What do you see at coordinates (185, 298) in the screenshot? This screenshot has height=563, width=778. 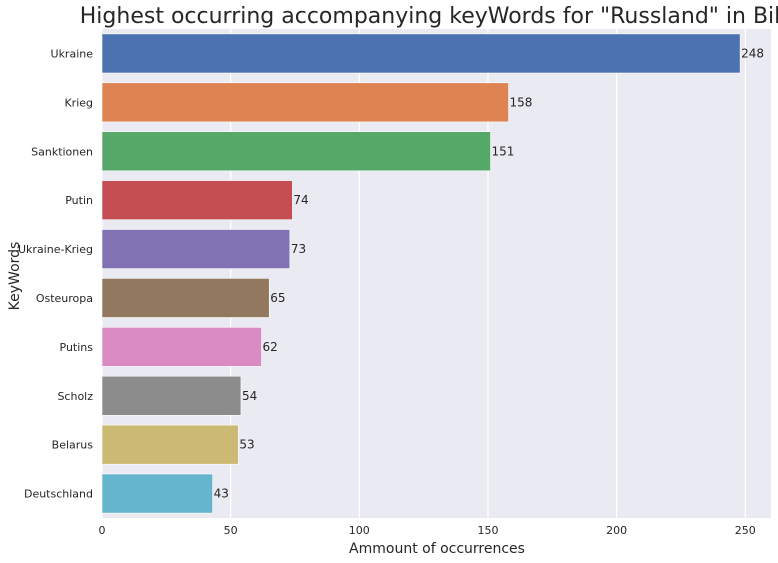 I see `bar-osteuropa` at bounding box center [185, 298].